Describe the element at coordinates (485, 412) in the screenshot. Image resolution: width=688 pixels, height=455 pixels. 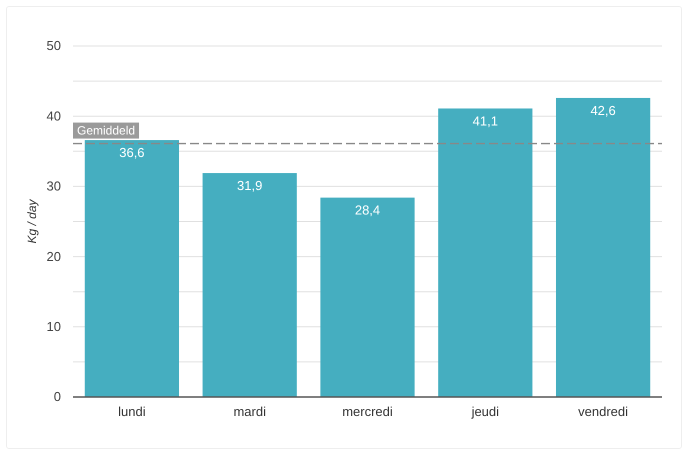
I see `x-tick-label: jeudi` at that location.